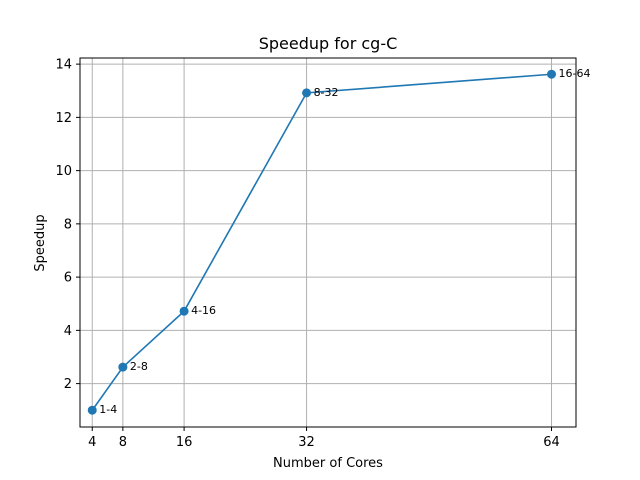 Image resolution: width=640 pixels, height=480 pixels. I want to click on y-tick-label: 12, so click(63, 118).